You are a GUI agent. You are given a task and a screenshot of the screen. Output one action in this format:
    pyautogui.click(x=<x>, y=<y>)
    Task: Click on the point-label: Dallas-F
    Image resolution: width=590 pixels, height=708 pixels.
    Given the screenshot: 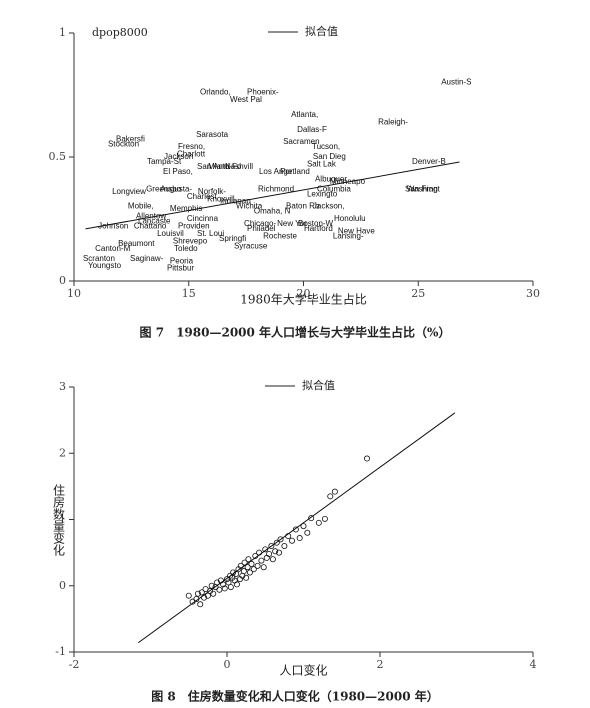 What is the action you would take?
    pyautogui.click(x=312, y=129)
    